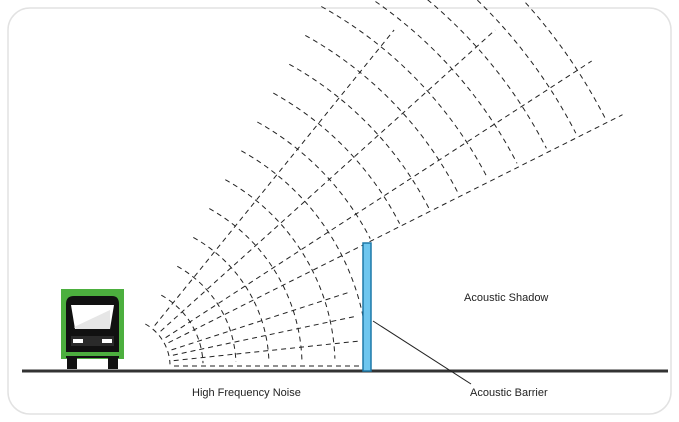 Image resolution: width=679 pixels, height=422 pixels. What do you see at coordinates (246, 393) in the screenshot?
I see `high-frequency-noise-label: High Frequency Noise` at bounding box center [246, 393].